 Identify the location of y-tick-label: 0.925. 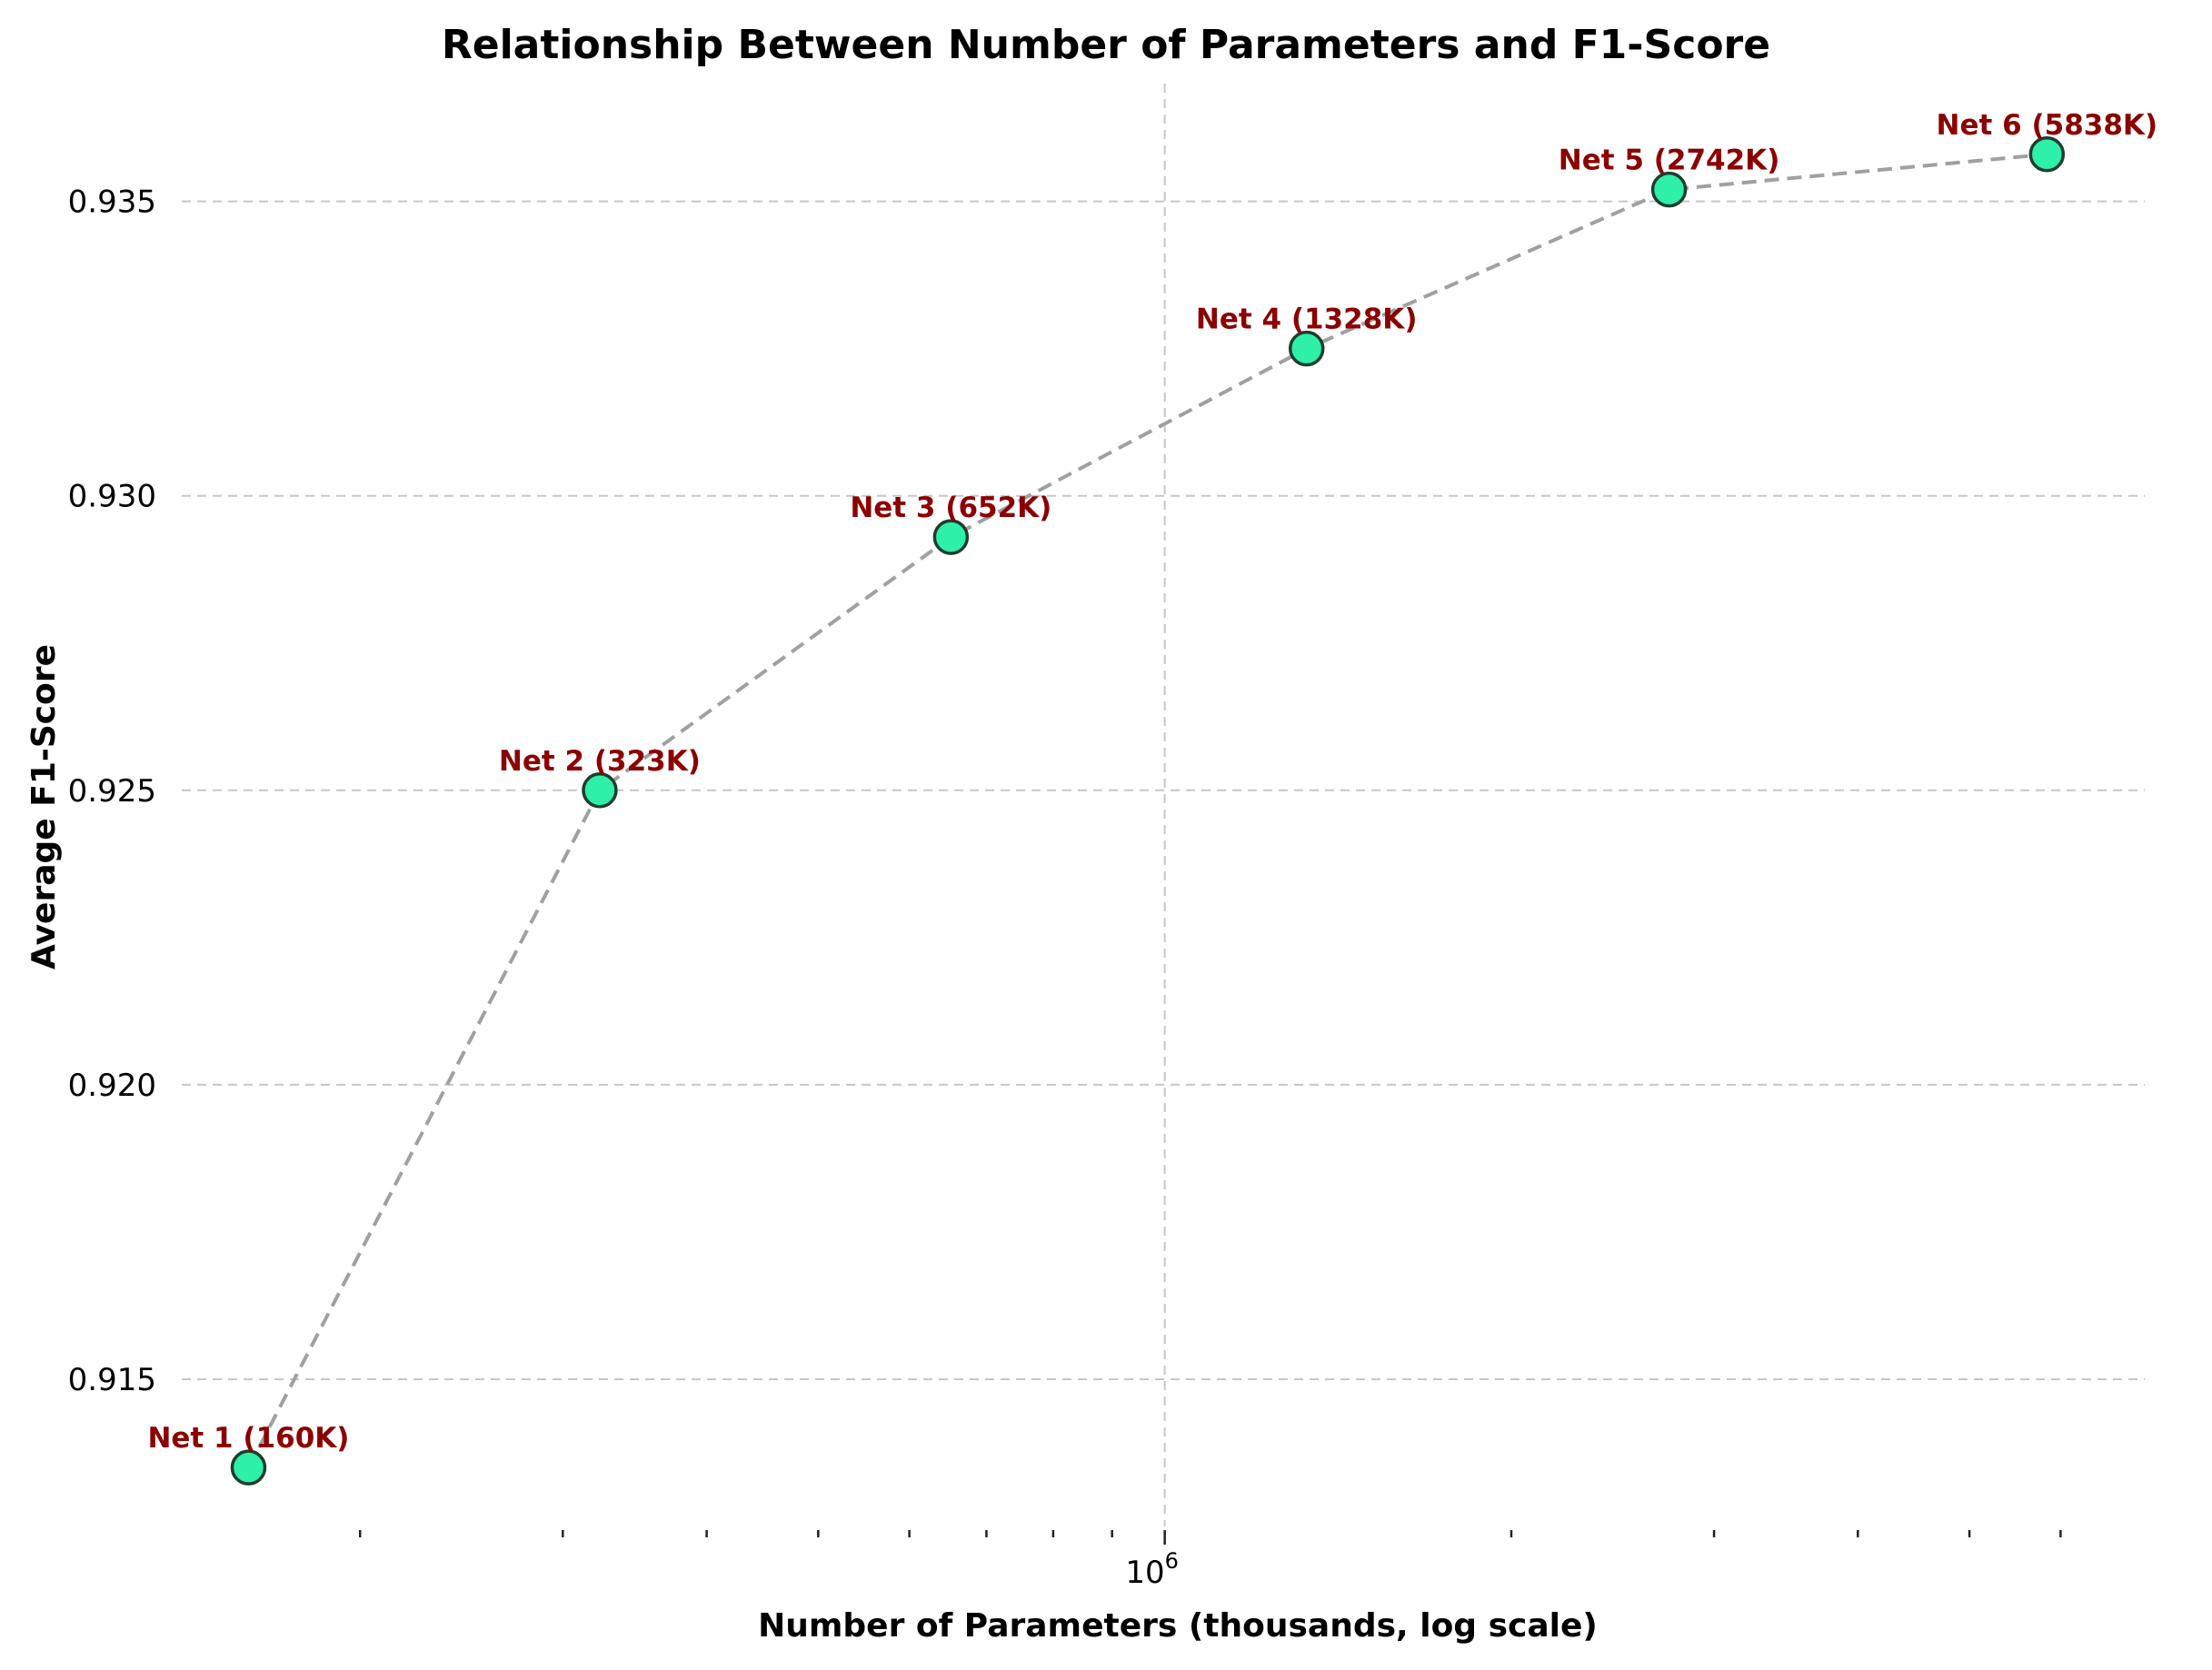
(112, 791).